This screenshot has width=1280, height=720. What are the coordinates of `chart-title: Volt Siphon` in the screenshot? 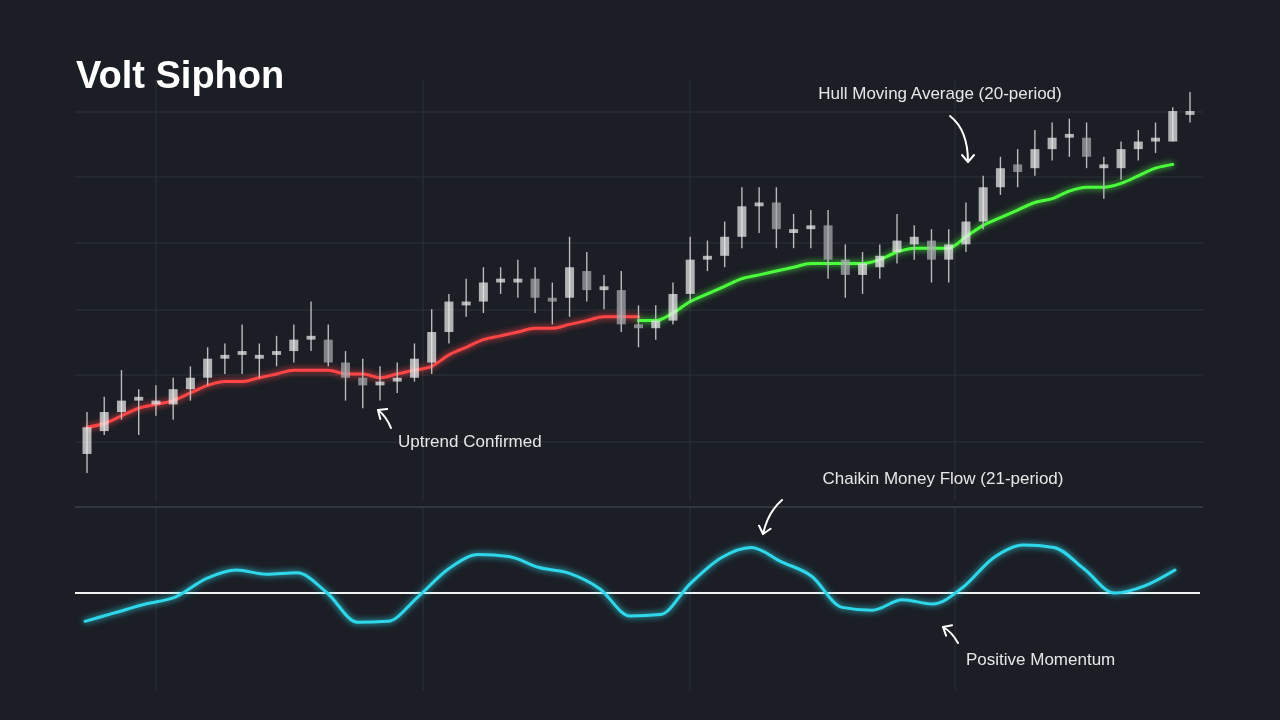 It's located at (180, 75).